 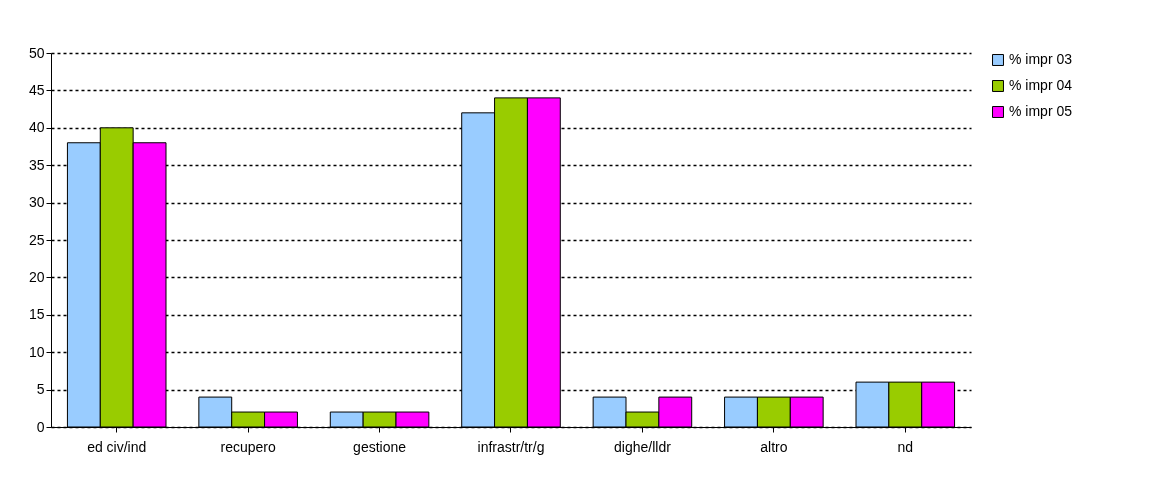 I want to click on y-tick-label: 25, so click(x=36, y=239).